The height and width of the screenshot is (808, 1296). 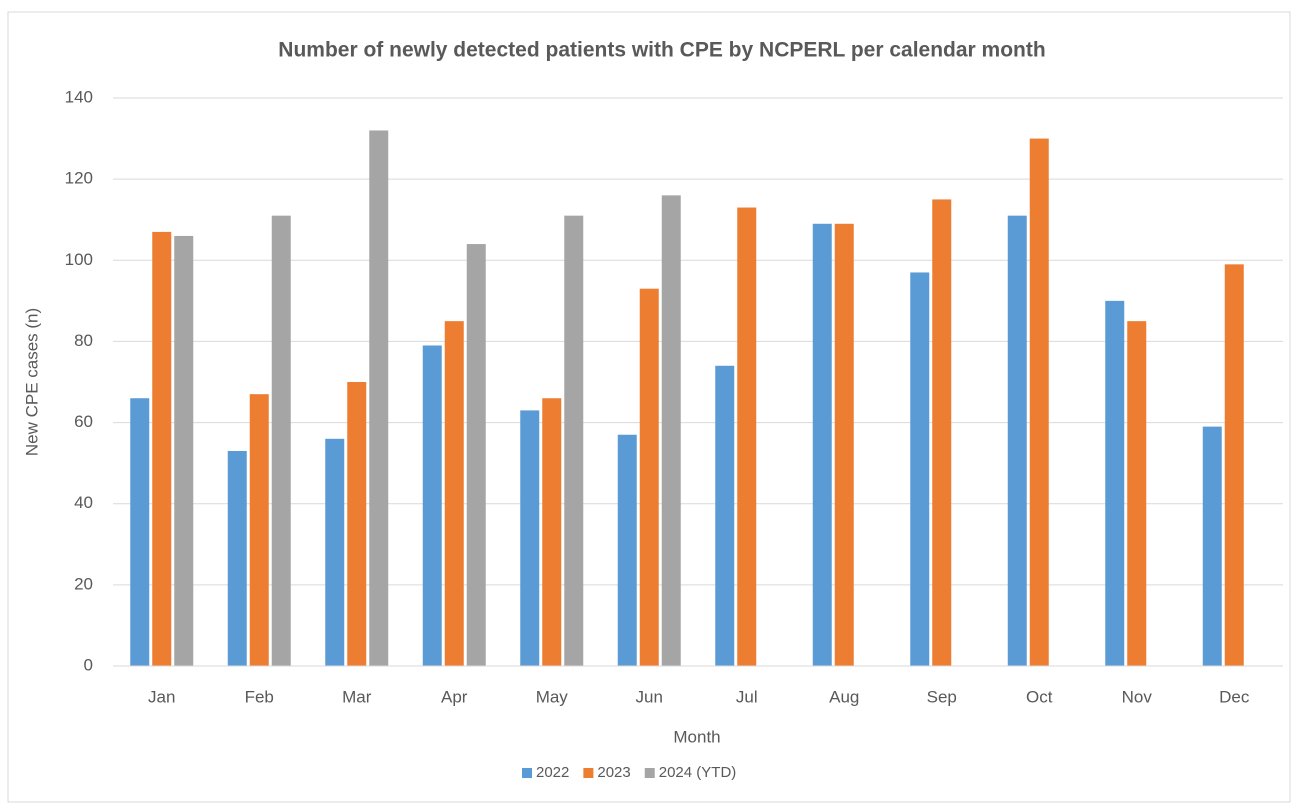 What do you see at coordinates (259, 696) in the screenshot?
I see `x-tick-label: Feb` at bounding box center [259, 696].